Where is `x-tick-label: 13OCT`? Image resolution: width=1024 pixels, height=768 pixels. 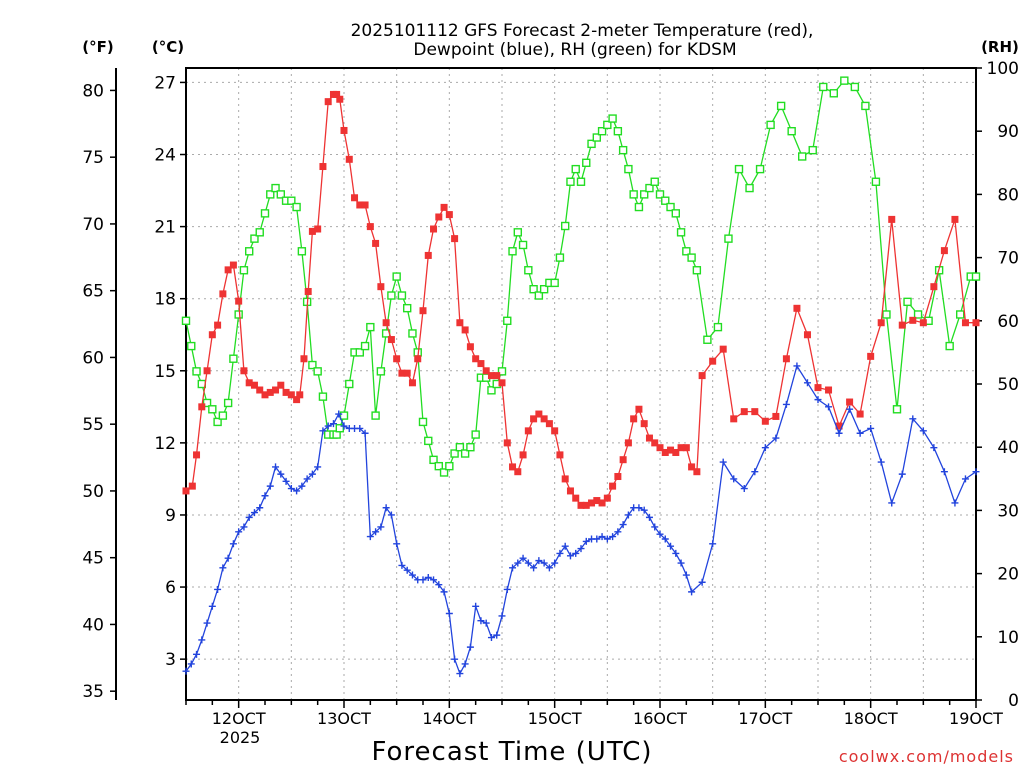 x-tick-label: 13OCT is located at coordinates (344, 718).